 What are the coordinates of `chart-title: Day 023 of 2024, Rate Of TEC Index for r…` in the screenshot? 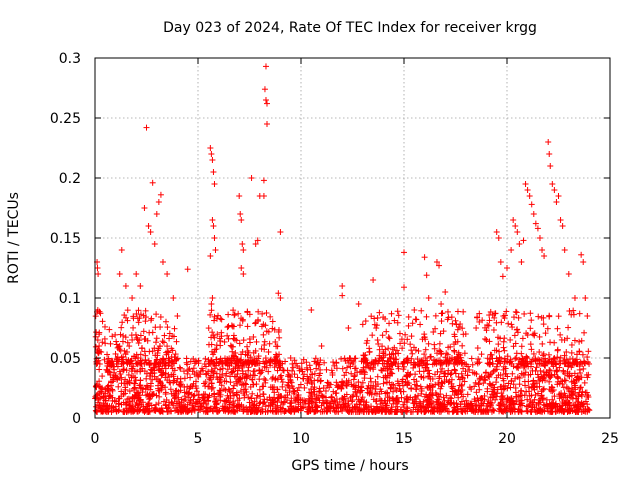 It's located at (350, 28).